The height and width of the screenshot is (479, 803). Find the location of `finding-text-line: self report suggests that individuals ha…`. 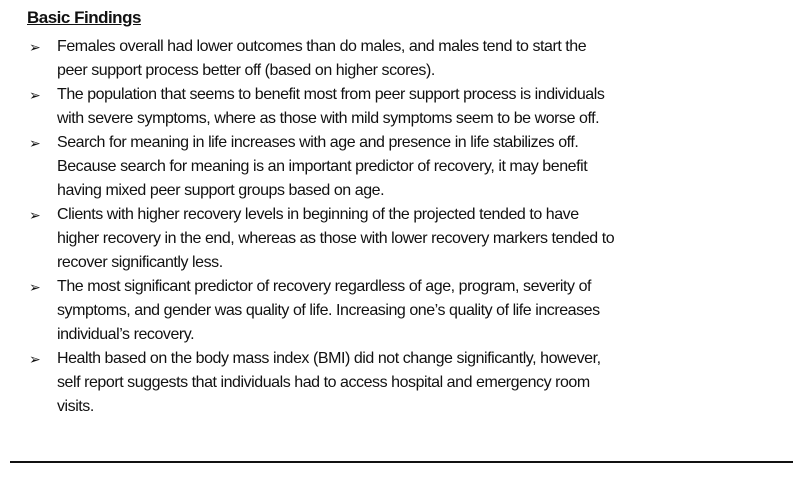

finding-text-line: self report suggests that individuals ha… is located at coordinates (323, 382).